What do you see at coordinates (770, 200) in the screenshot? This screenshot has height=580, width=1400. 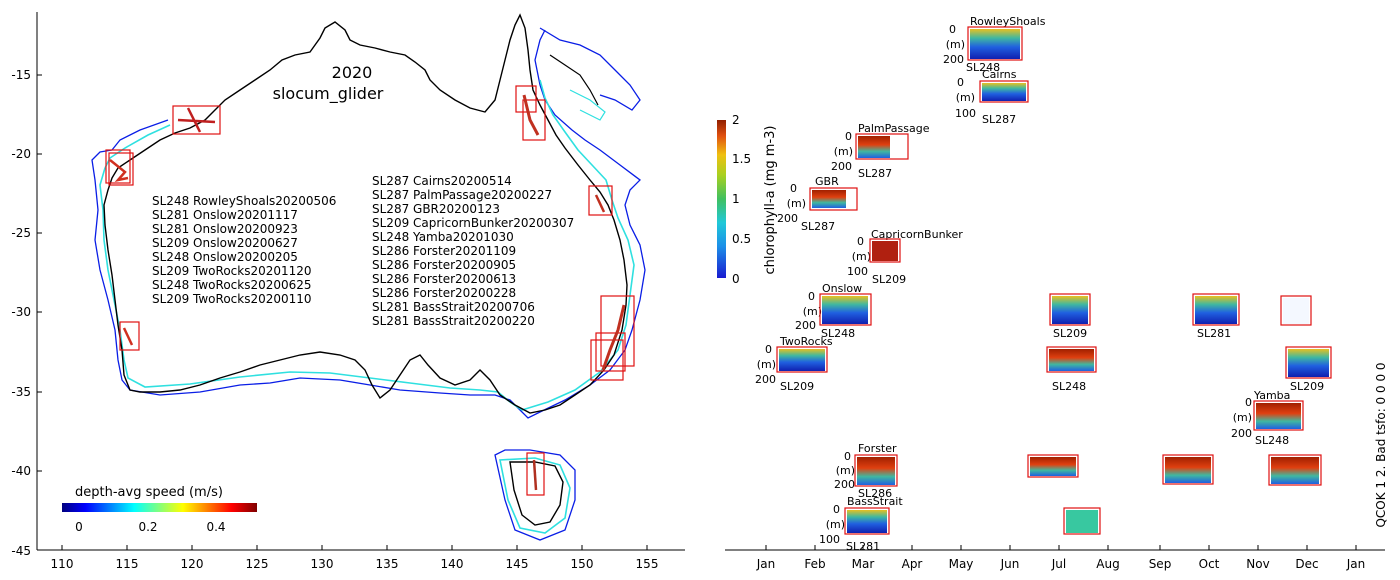 I see `chl-colorbar-label: chlorophyll-a (mg m-3)` at bounding box center [770, 200].